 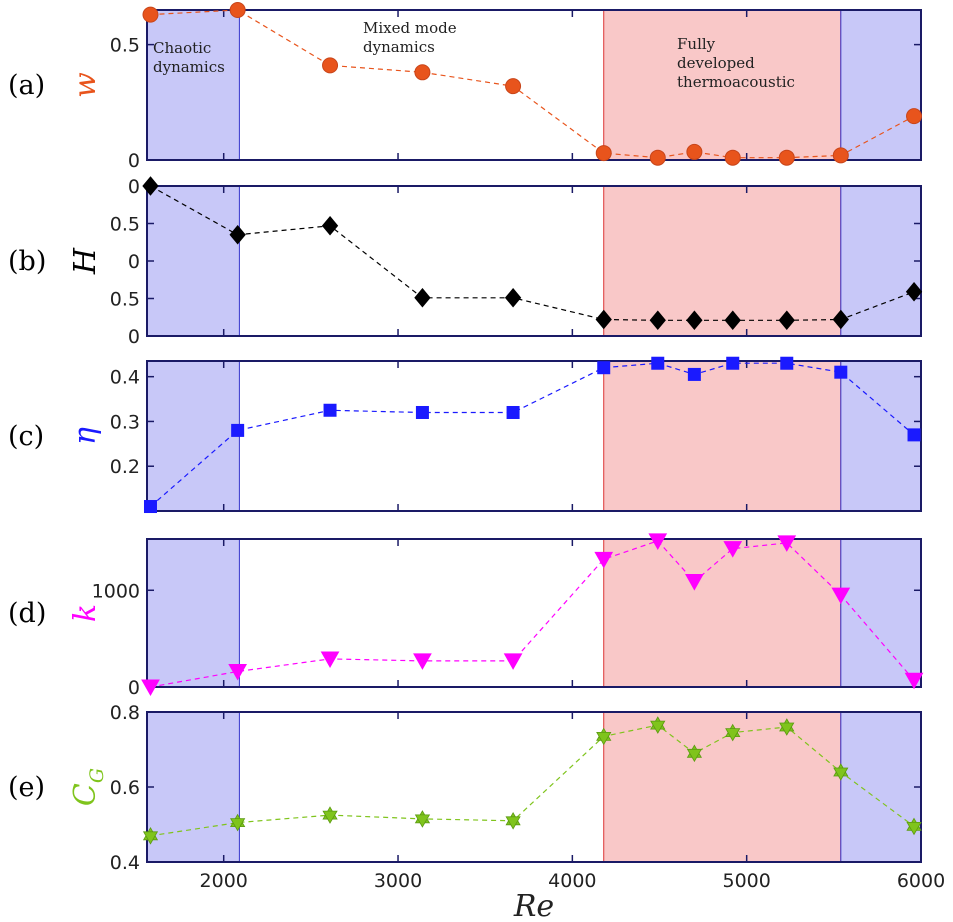 I want to click on y-tick-label: 0.3, so click(x=125, y=422).